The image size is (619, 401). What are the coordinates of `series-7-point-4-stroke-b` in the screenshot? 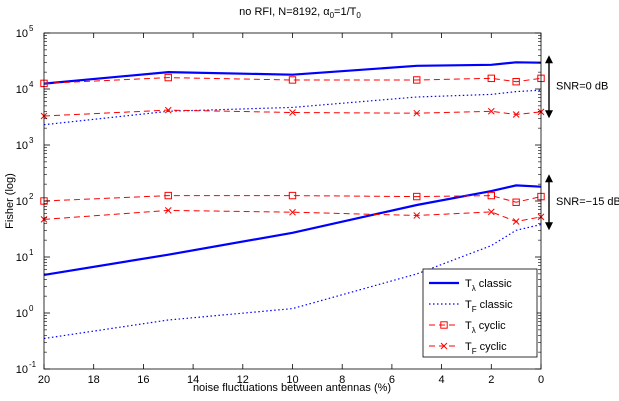 It's located at (491, 212).